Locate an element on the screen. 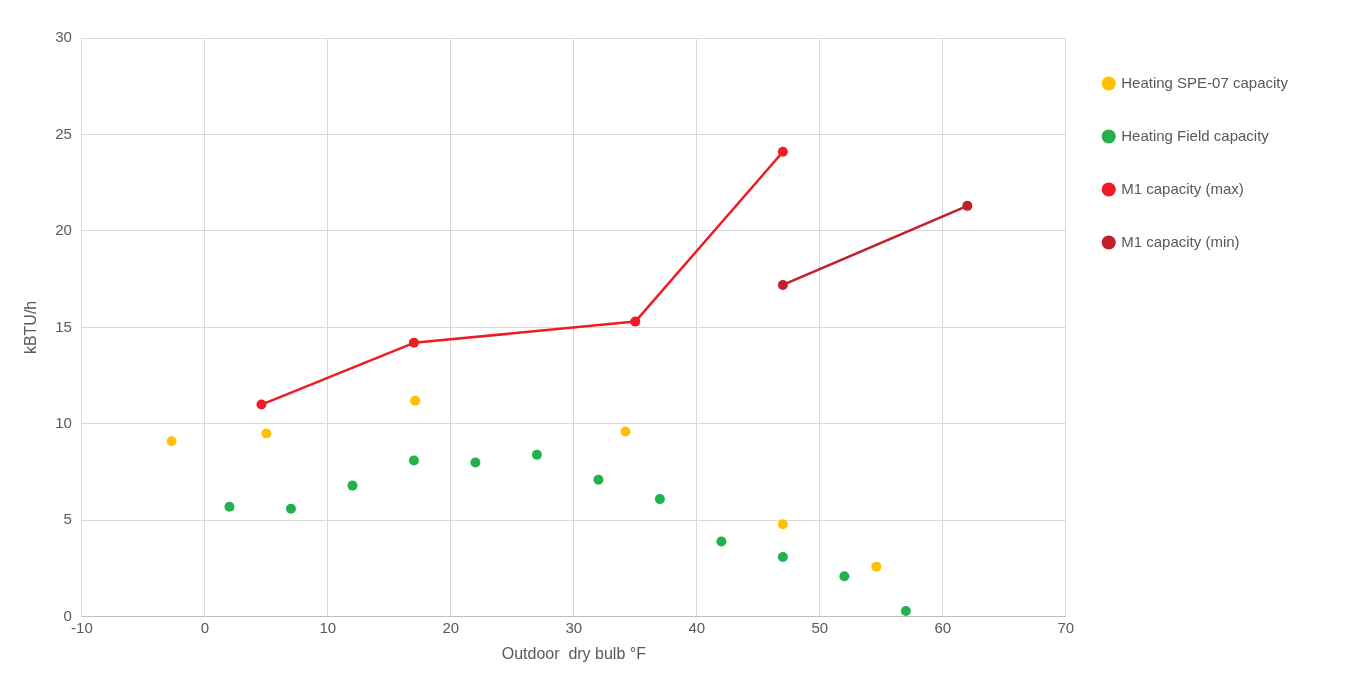 Image resolution: width=1350 pixels, height=691 pixels. y-tick-label: 25 is located at coordinates (63, 133).